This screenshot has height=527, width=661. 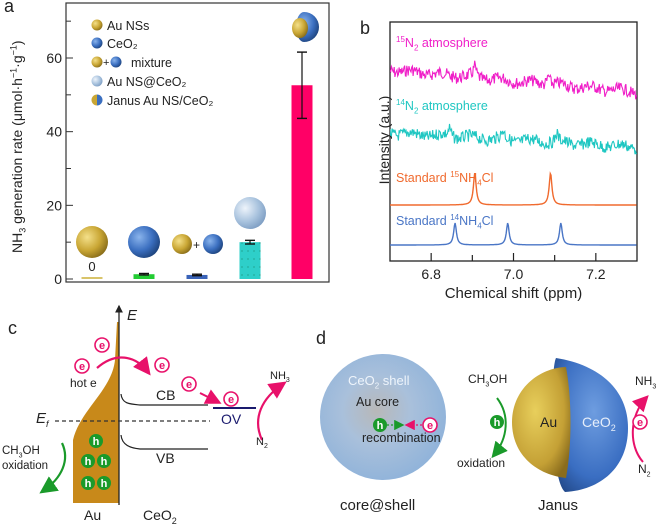 What do you see at coordinates (378, 402) in the screenshot?
I see `core-label: Au core` at bounding box center [378, 402].